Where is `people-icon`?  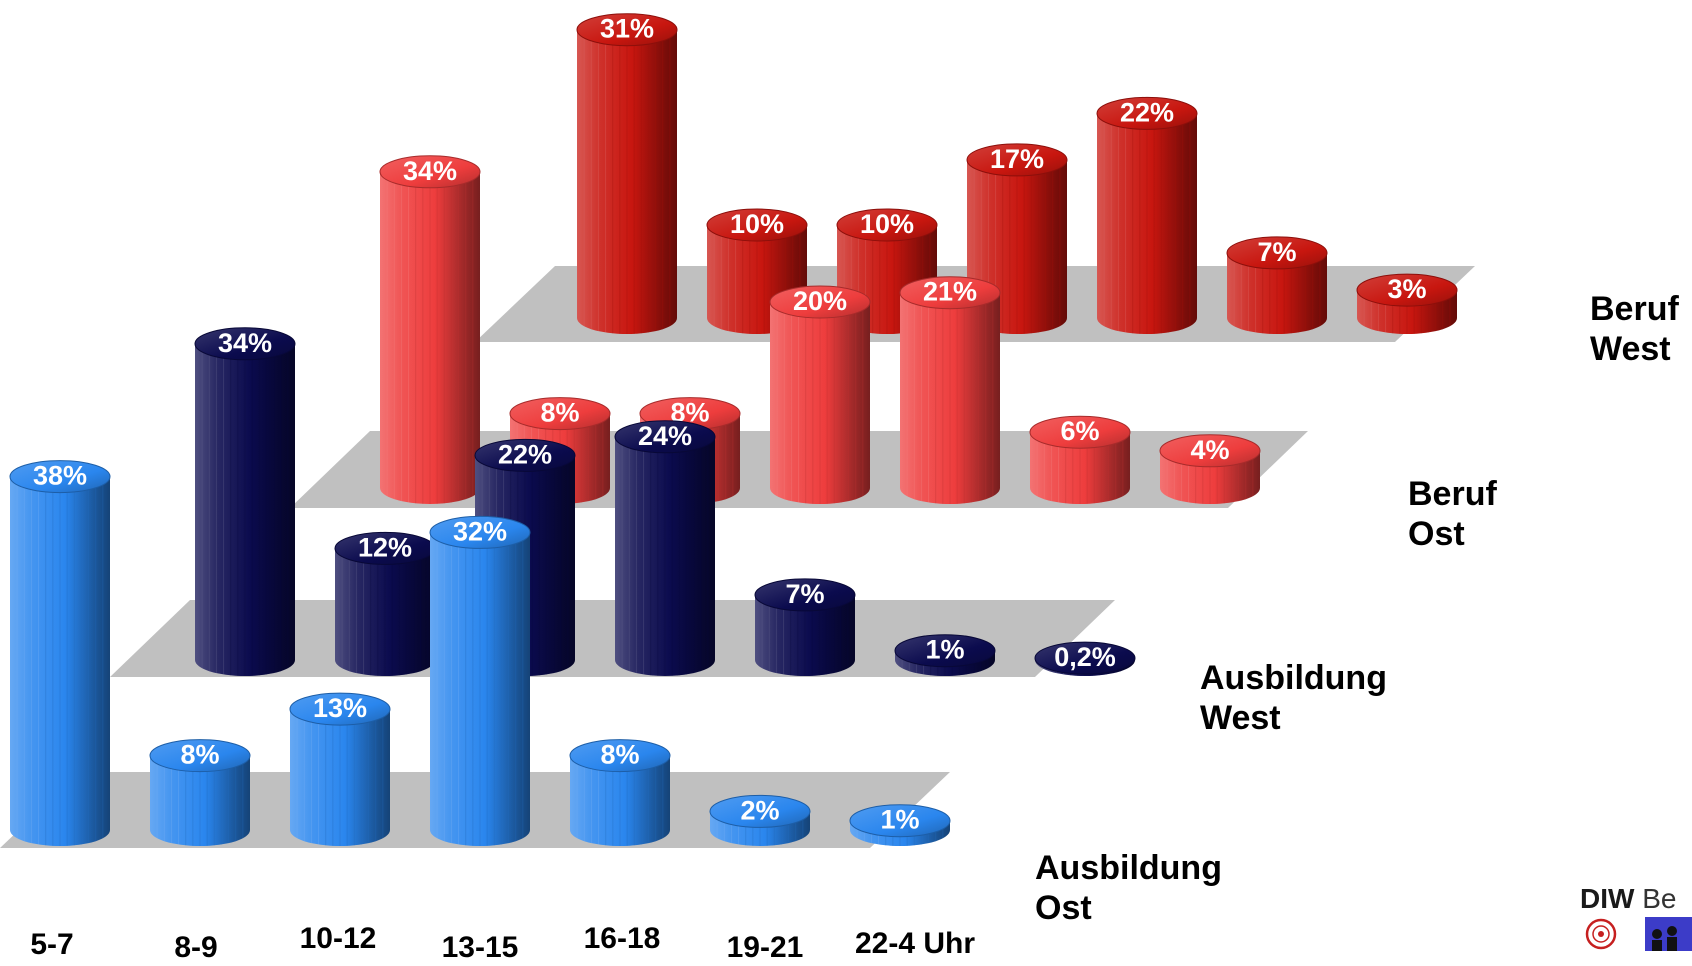
people-icon is located at coordinates (1668, 934).